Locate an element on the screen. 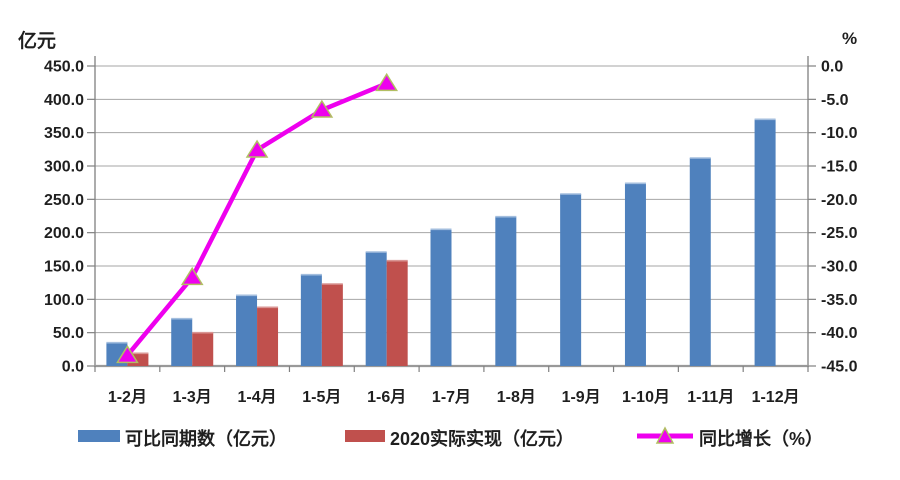 Image resolution: width=900 pixels, height=480 pixels. right-axis-tick-label: -30.0 is located at coordinates (839, 267).